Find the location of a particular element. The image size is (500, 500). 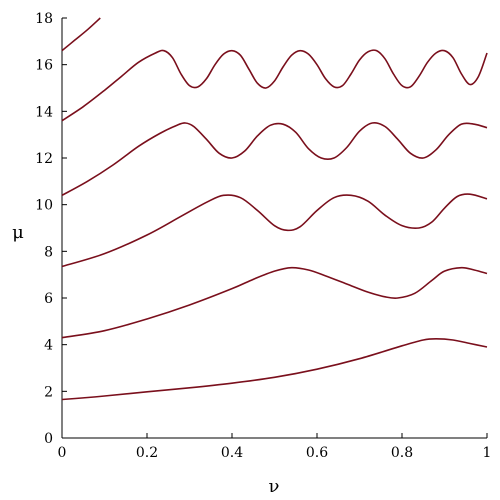

x-tick-label: 0.2 is located at coordinates (147, 453).